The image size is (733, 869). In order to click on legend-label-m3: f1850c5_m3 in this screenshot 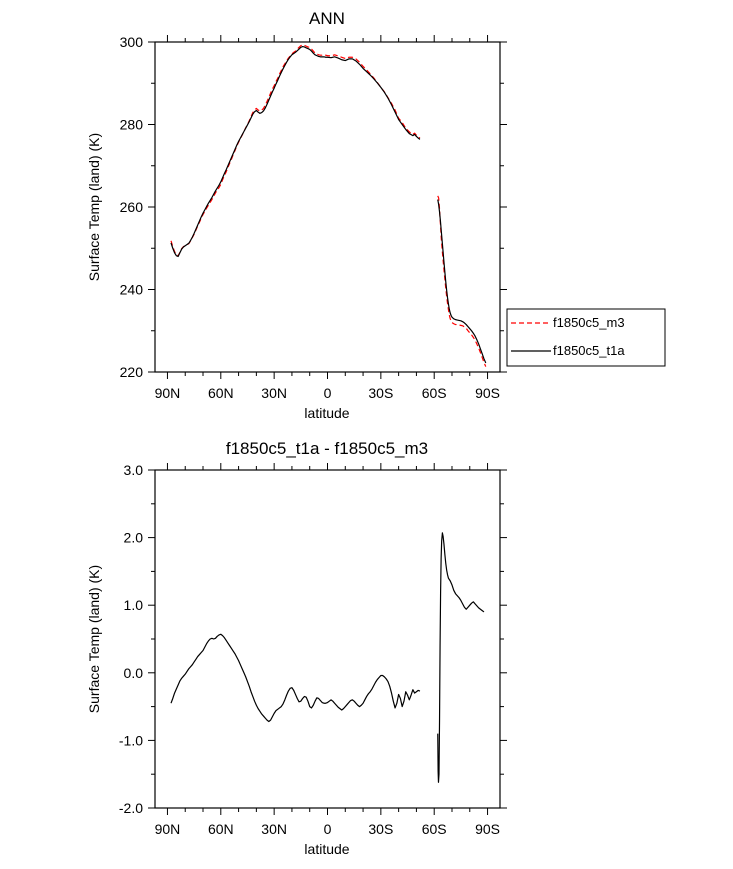, I will do `click(589, 322)`.